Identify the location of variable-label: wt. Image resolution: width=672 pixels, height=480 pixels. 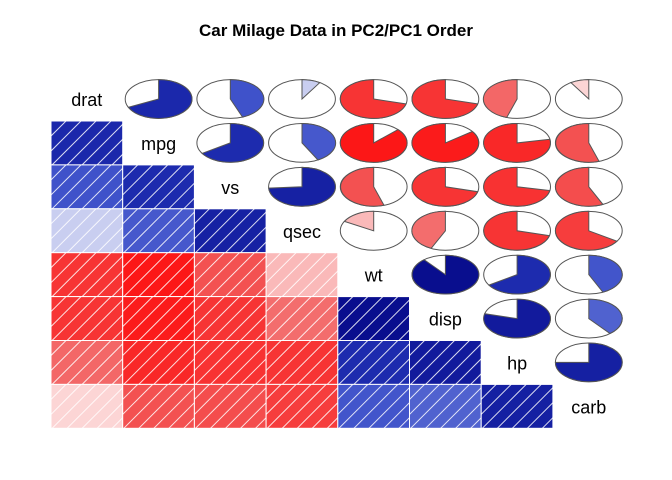
(373, 276).